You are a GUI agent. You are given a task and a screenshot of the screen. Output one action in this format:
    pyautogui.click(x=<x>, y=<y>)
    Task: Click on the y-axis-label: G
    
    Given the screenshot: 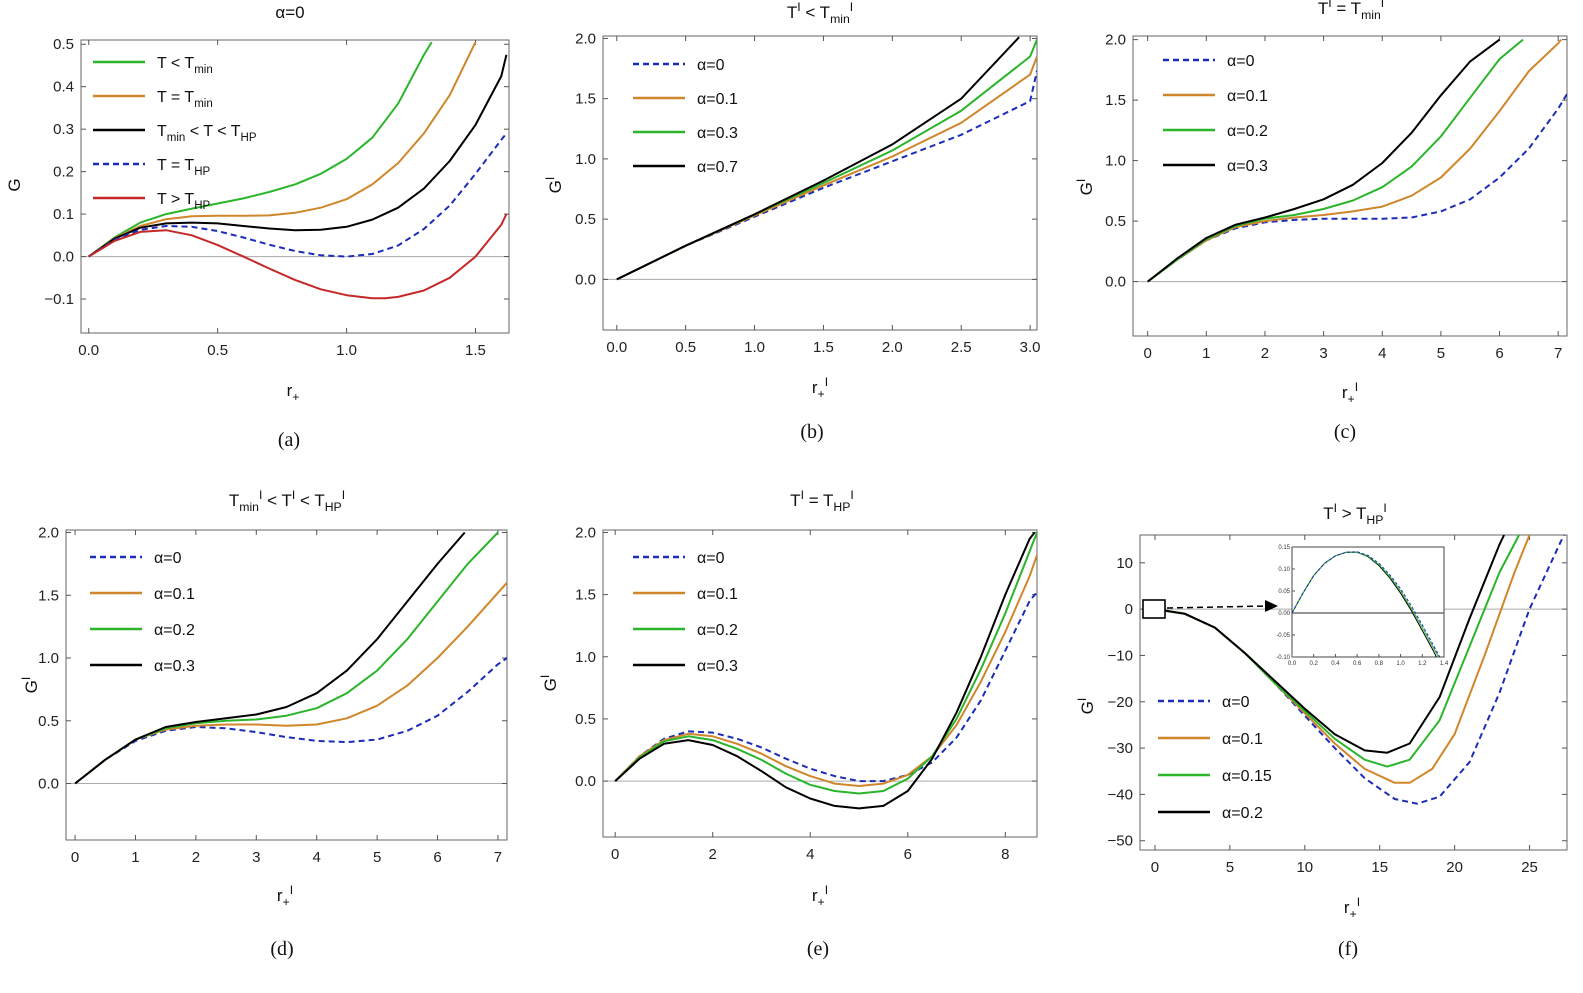 What is the action you would take?
    pyautogui.click(x=14, y=184)
    